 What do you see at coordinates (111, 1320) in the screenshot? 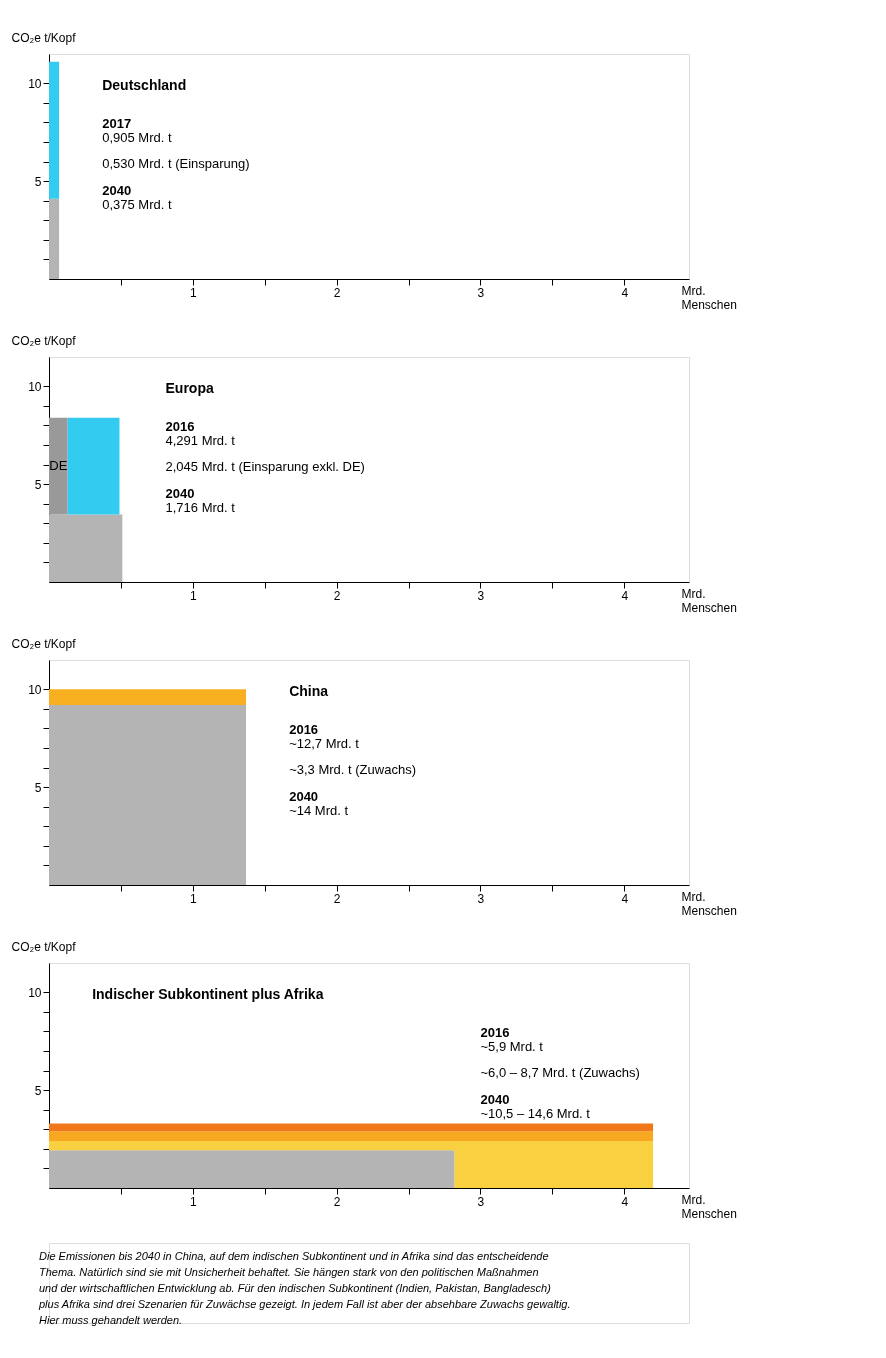
I see `text: Hier muss gehandelt werden.` at bounding box center [111, 1320].